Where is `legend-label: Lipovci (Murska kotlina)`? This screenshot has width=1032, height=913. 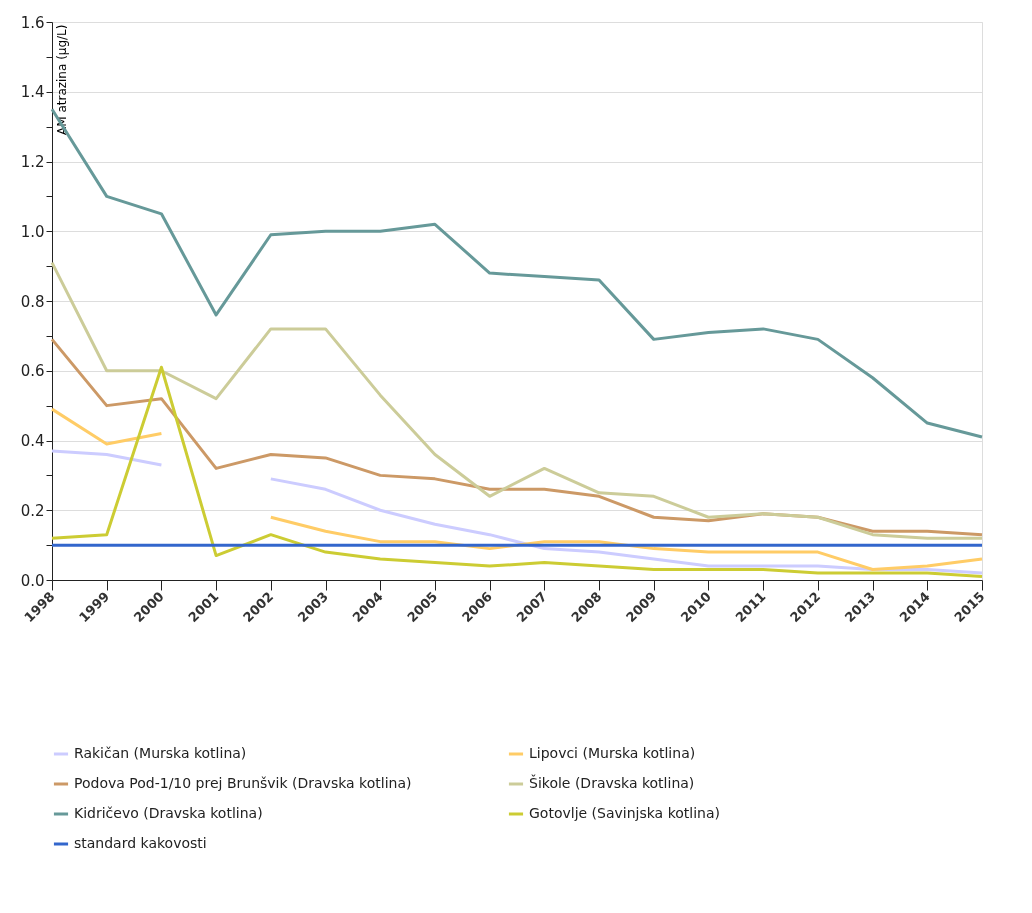
legend-label: Lipovci (Murska kotlina) is located at coordinates (612, 753).